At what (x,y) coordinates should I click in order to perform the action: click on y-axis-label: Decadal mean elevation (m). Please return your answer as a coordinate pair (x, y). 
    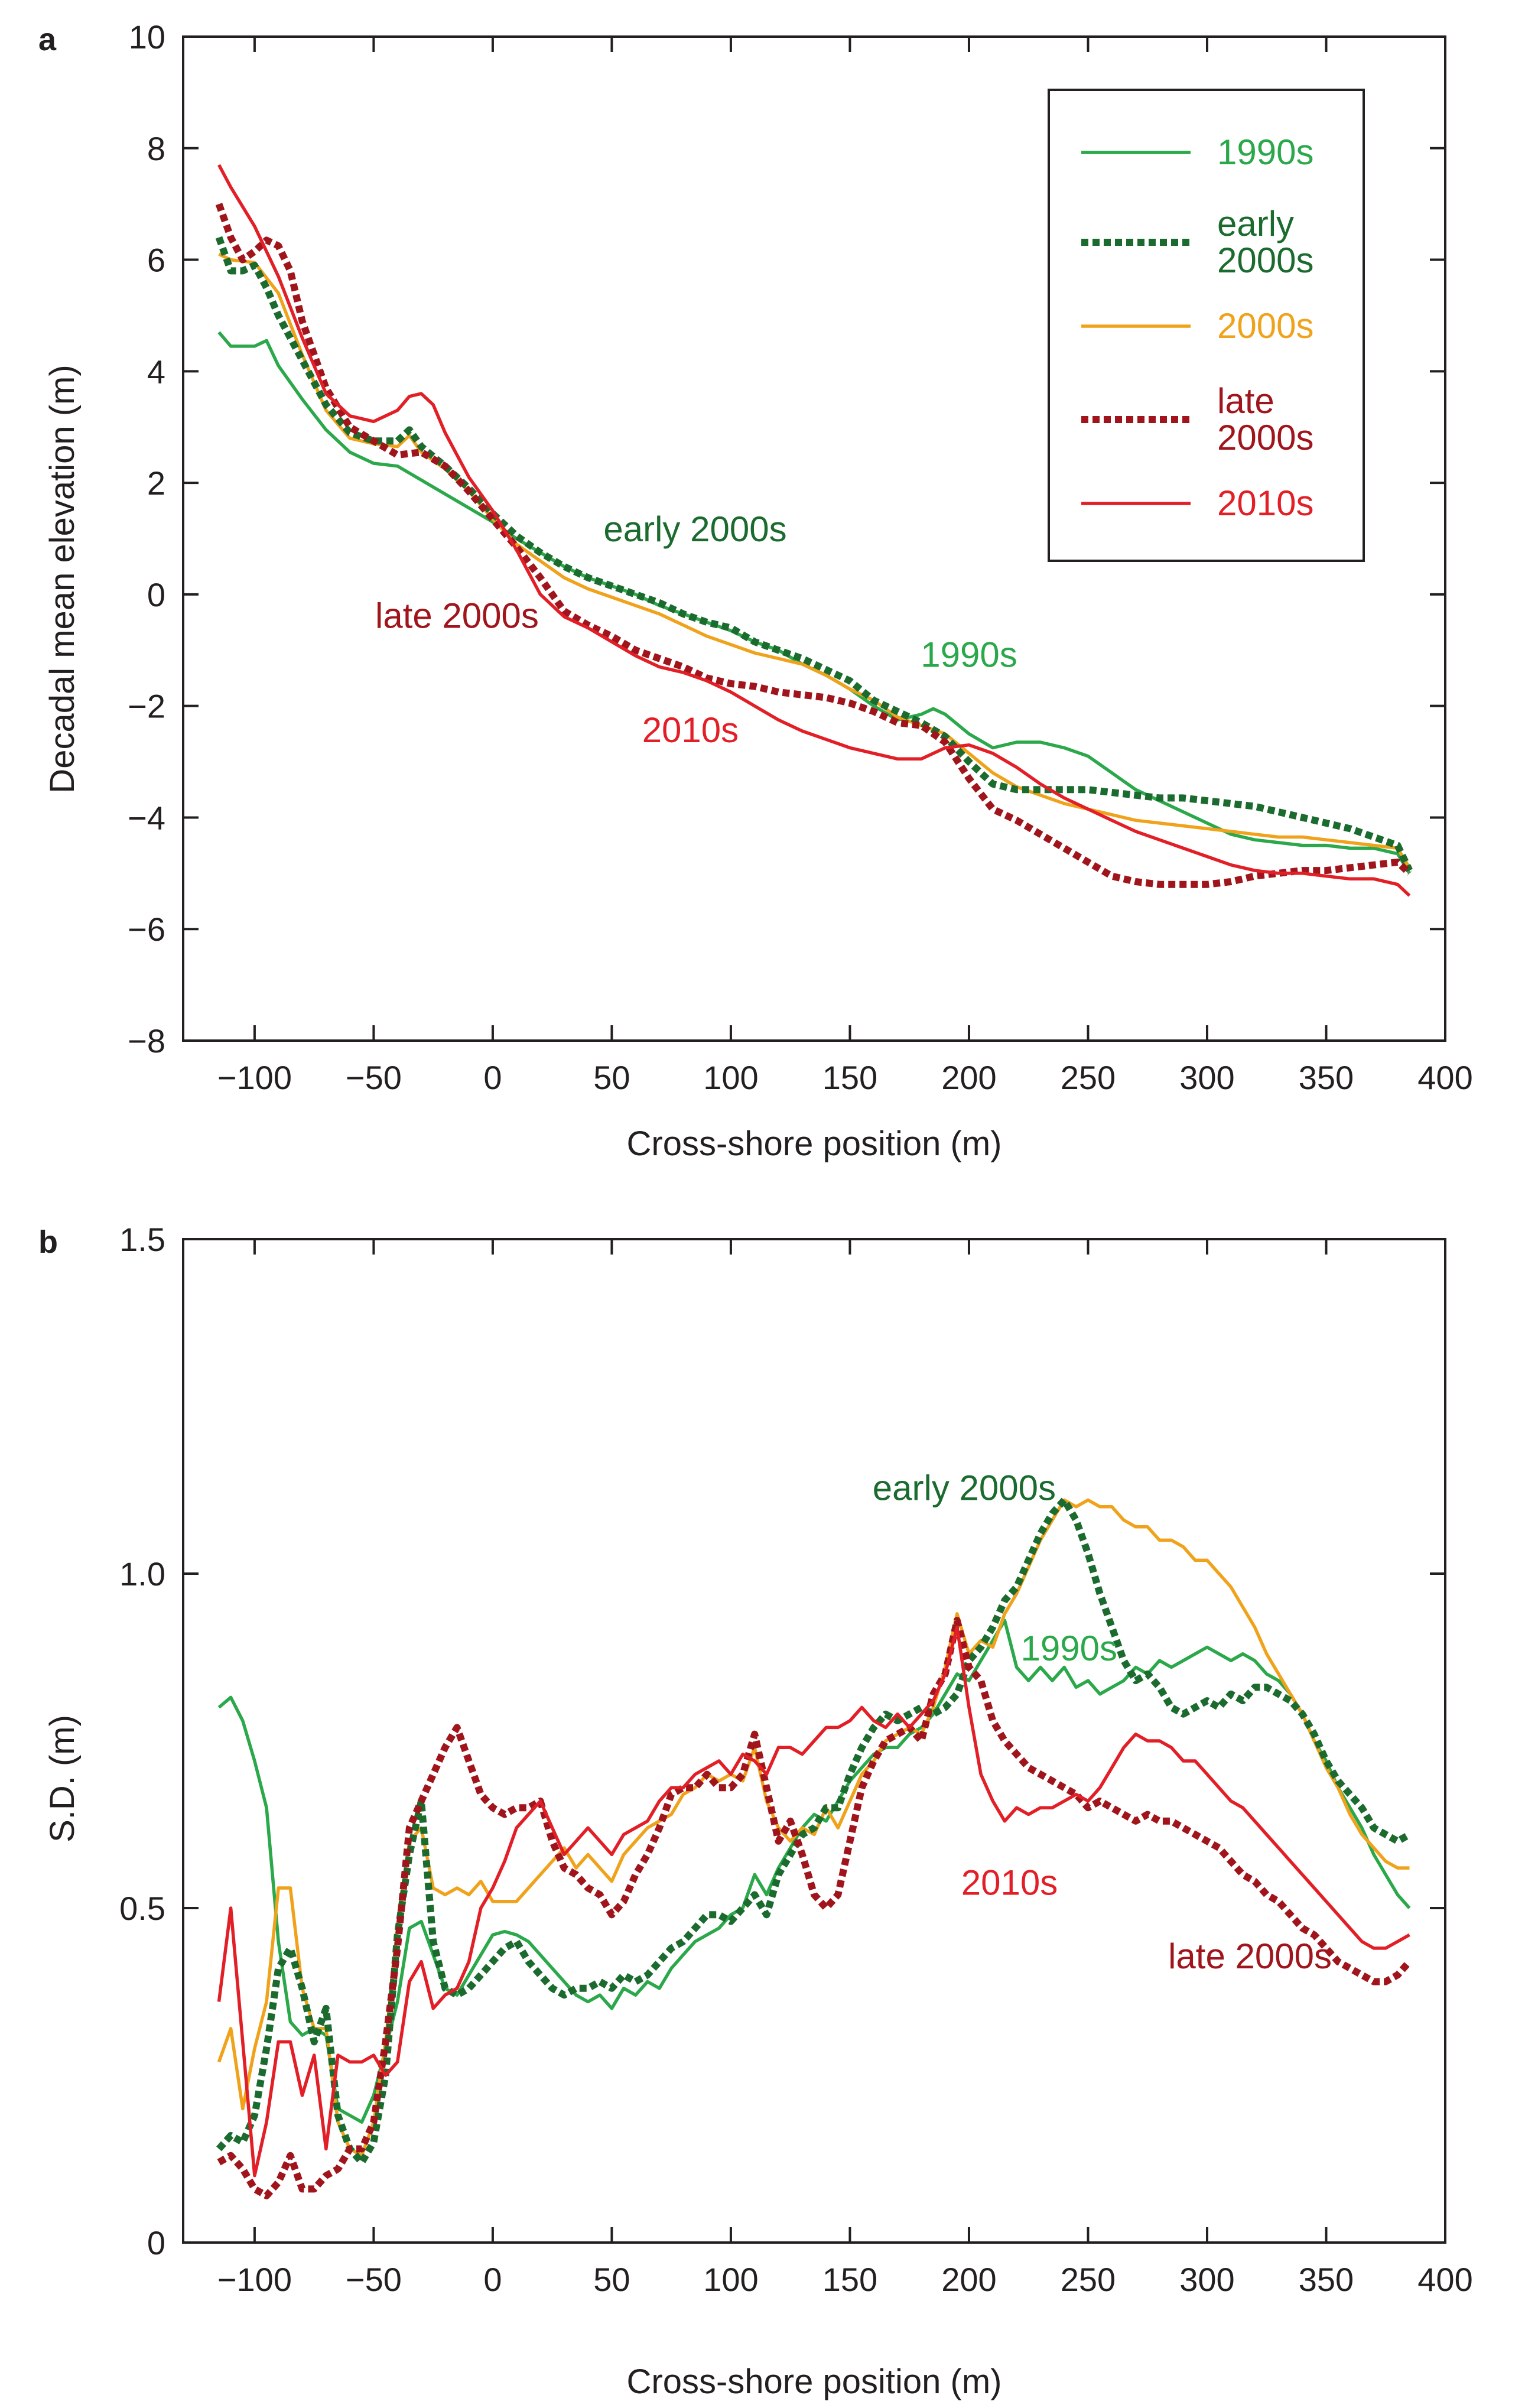
    Looking at the image, I should click on (62, 579).